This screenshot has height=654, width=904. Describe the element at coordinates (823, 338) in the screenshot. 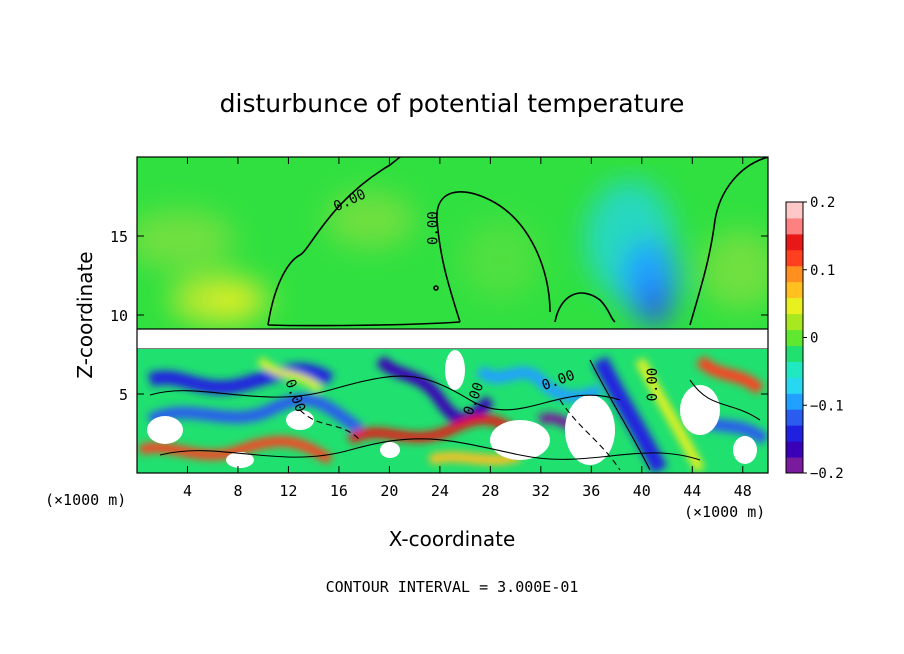

I see `colorbar-ticks: 0.2 0.1 0 −0.1 −0.2` at that location.